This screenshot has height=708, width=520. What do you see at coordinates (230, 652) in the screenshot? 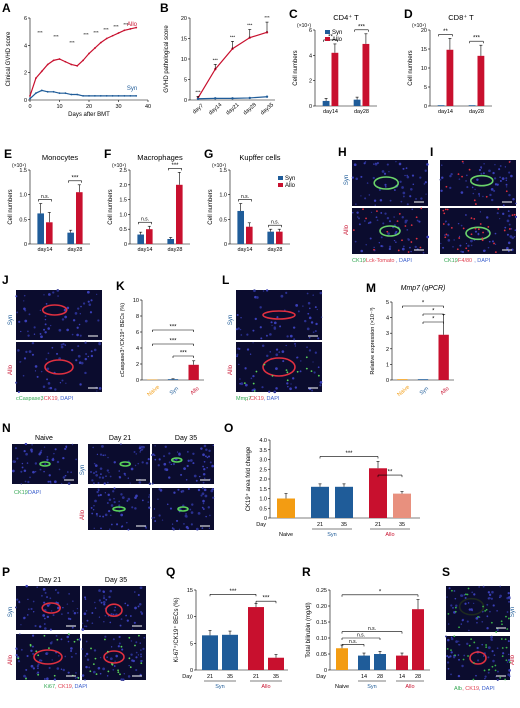
I see `bar-Q-Syn 35` at bounding box center [230, 652].